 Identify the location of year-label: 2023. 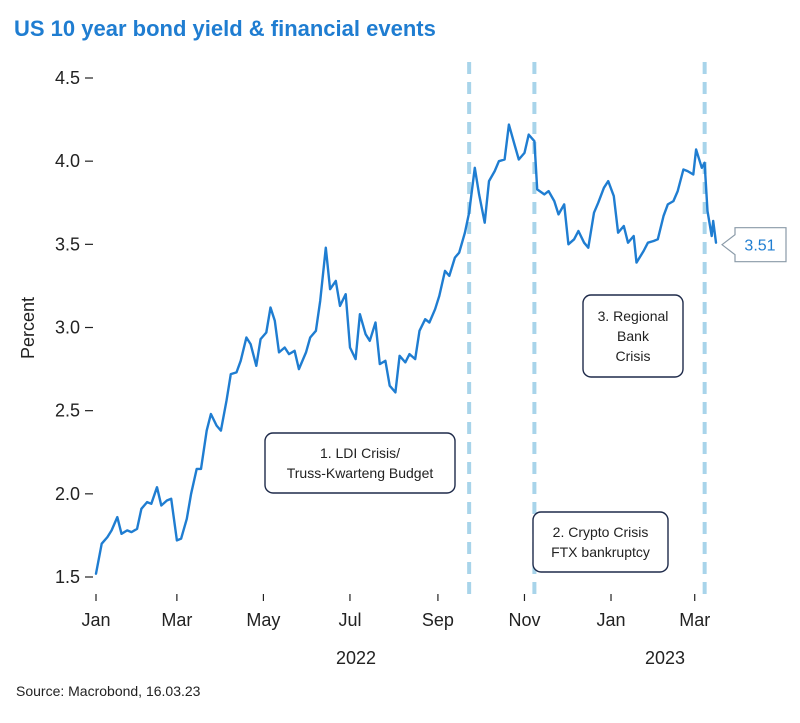
(665, 658).